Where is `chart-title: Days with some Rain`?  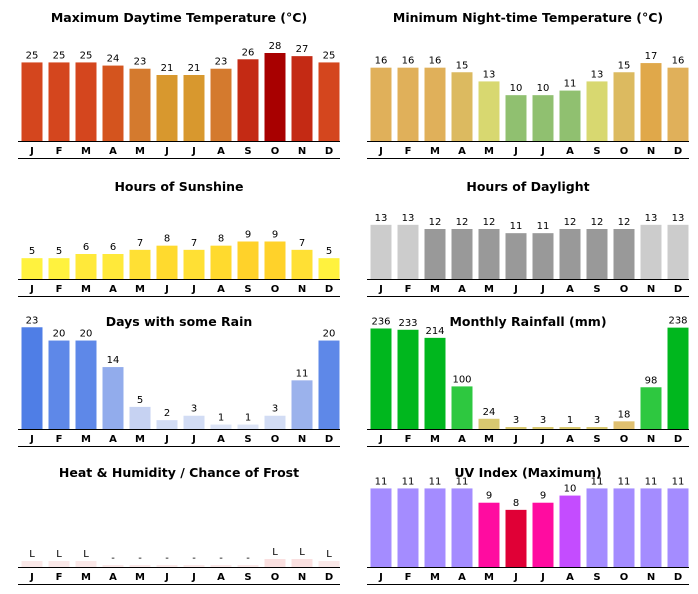
chart-title: Days with some Rain is located at coordinates (179, 321).